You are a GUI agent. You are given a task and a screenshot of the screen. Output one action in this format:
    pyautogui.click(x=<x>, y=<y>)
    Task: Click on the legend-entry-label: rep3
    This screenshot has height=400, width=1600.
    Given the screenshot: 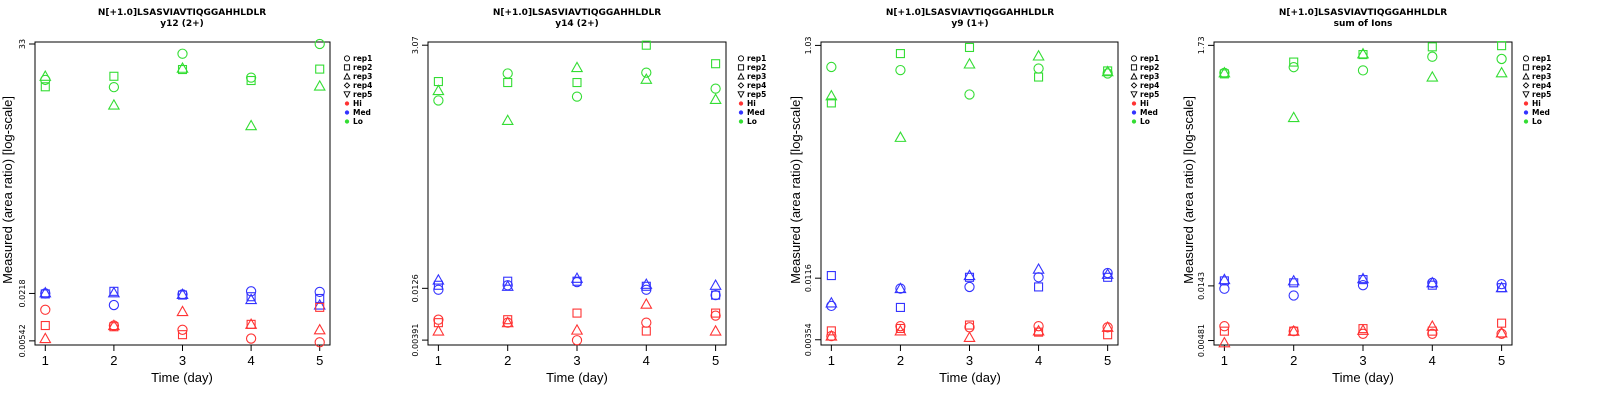 What is the action you would take?
    pyautogui.click(x=756, y=76)
    